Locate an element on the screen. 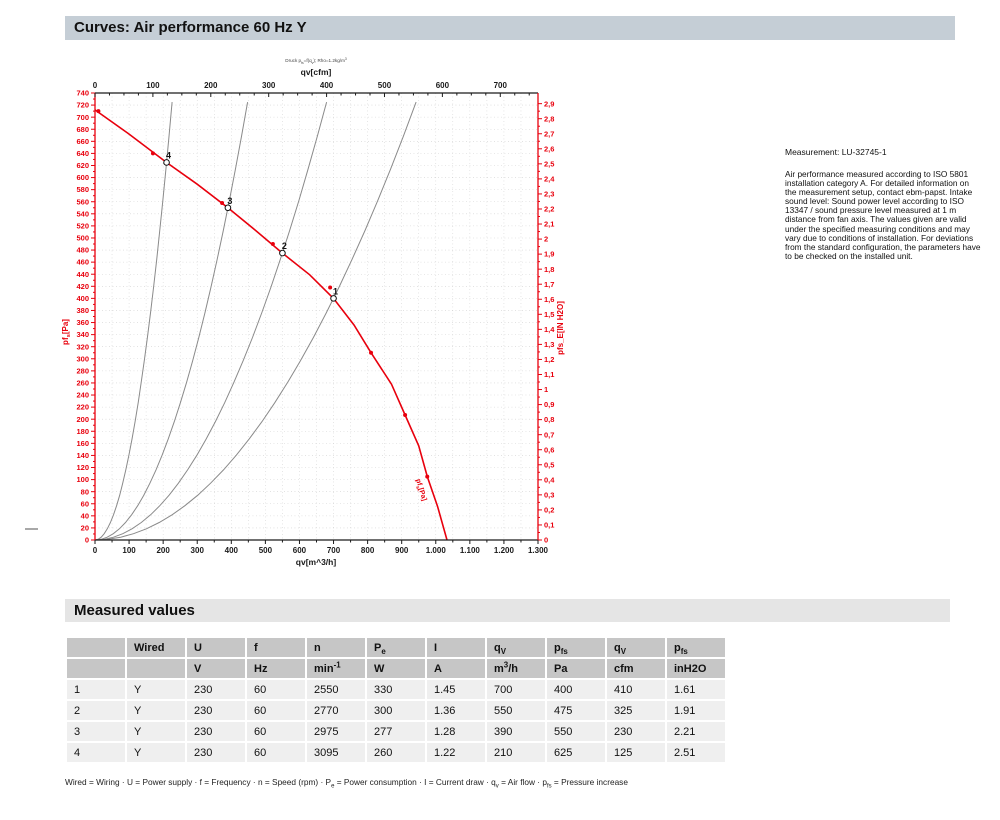  table-cell: 2770 is located at coordinates (336, 710).